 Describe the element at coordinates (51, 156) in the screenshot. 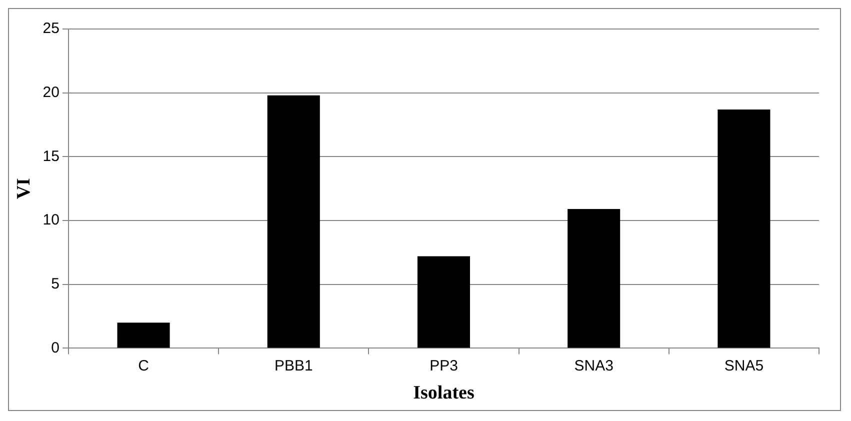

I see `y-tick-label: 15` at that location.